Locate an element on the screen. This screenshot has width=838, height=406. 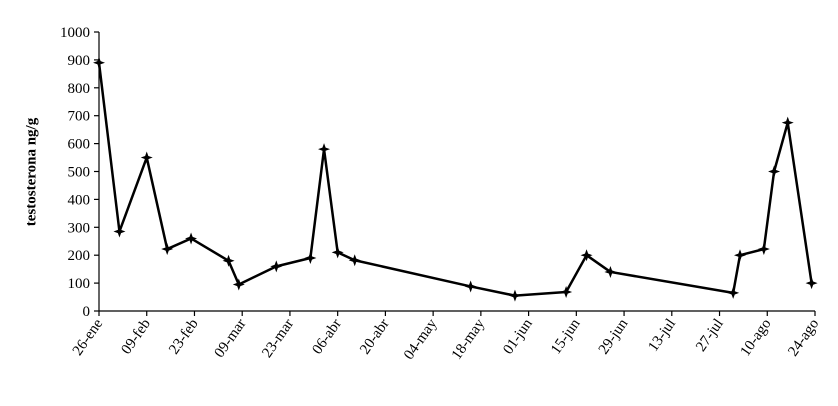
y-tick-label: 300 is located at coordinates (79, 228).